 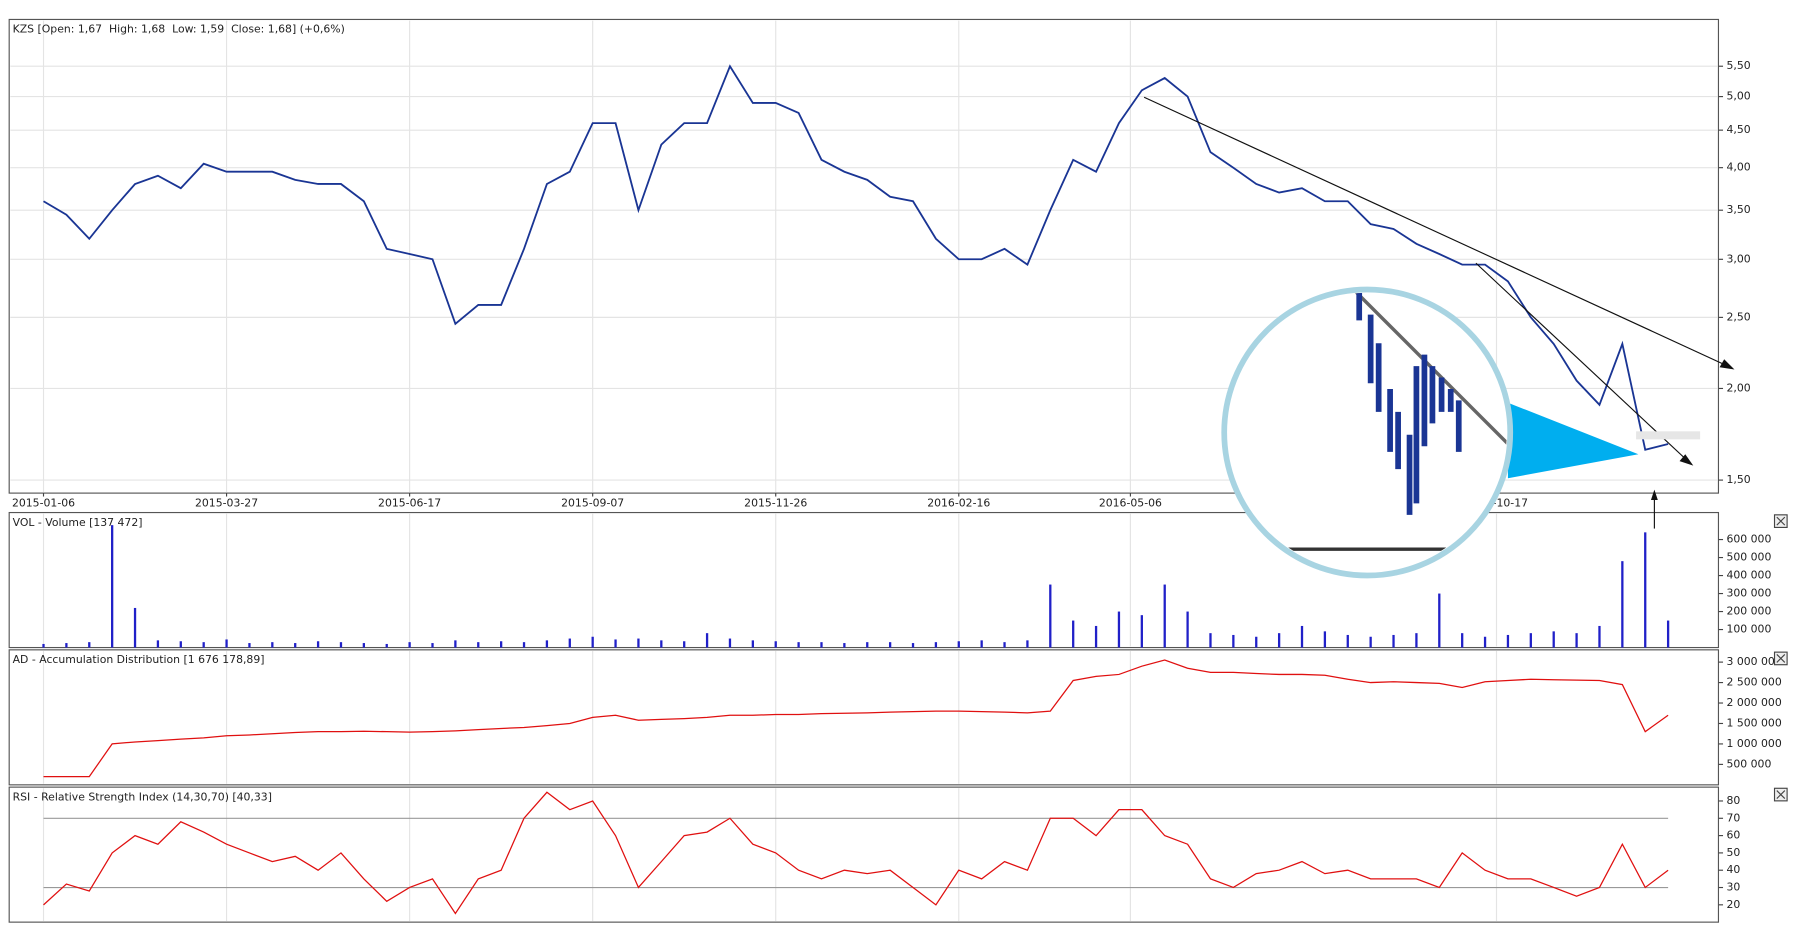 I want to click on magnifier, so click(x=1367, y=432).